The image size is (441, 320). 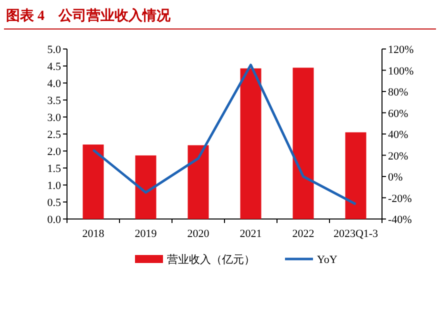 I want to click on y2-tick-label: 120%, so click(x=401, y=50).